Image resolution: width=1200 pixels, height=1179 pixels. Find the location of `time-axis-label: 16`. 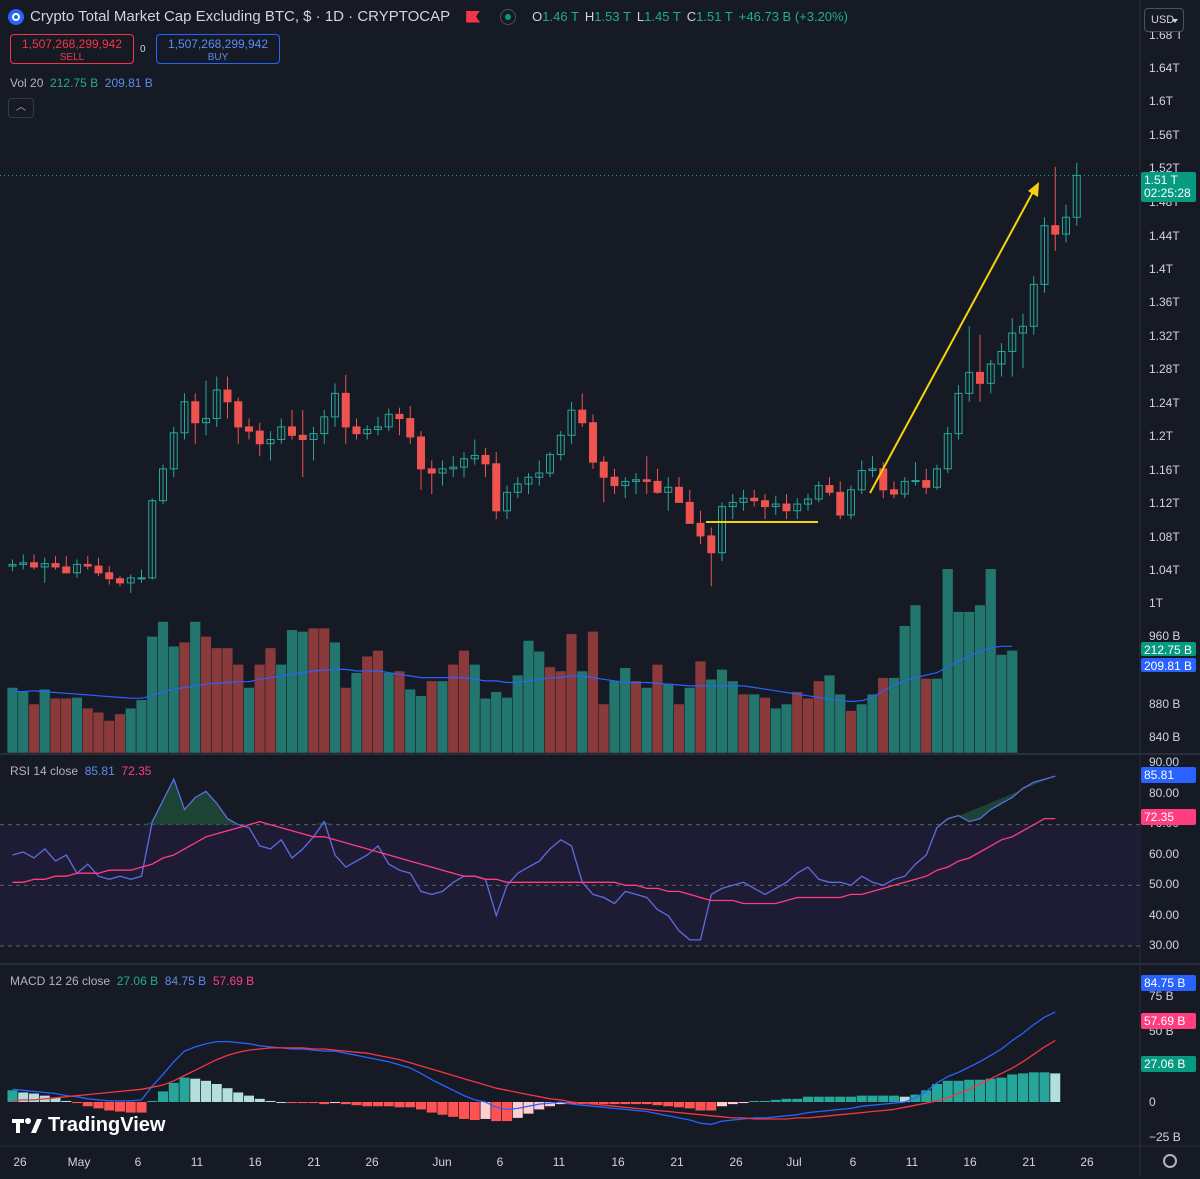

time-axis-label: 16 is located at coordinates (255, 1162).